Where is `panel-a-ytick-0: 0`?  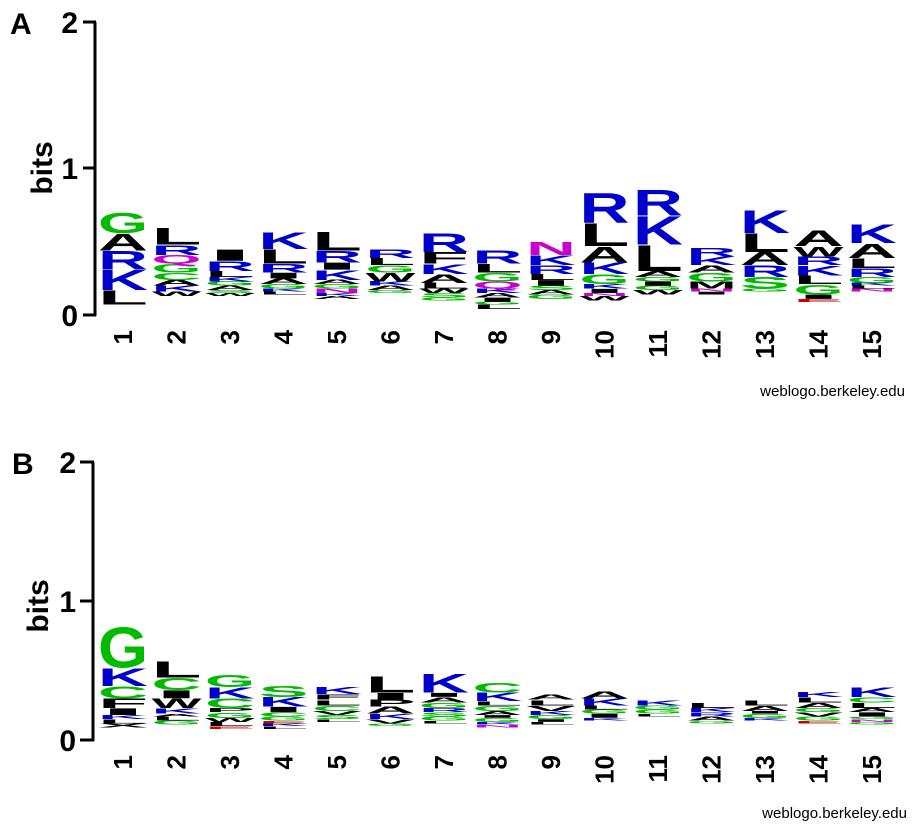
panel-a-ytick-0: 0 is located at coordinates (69, 316).